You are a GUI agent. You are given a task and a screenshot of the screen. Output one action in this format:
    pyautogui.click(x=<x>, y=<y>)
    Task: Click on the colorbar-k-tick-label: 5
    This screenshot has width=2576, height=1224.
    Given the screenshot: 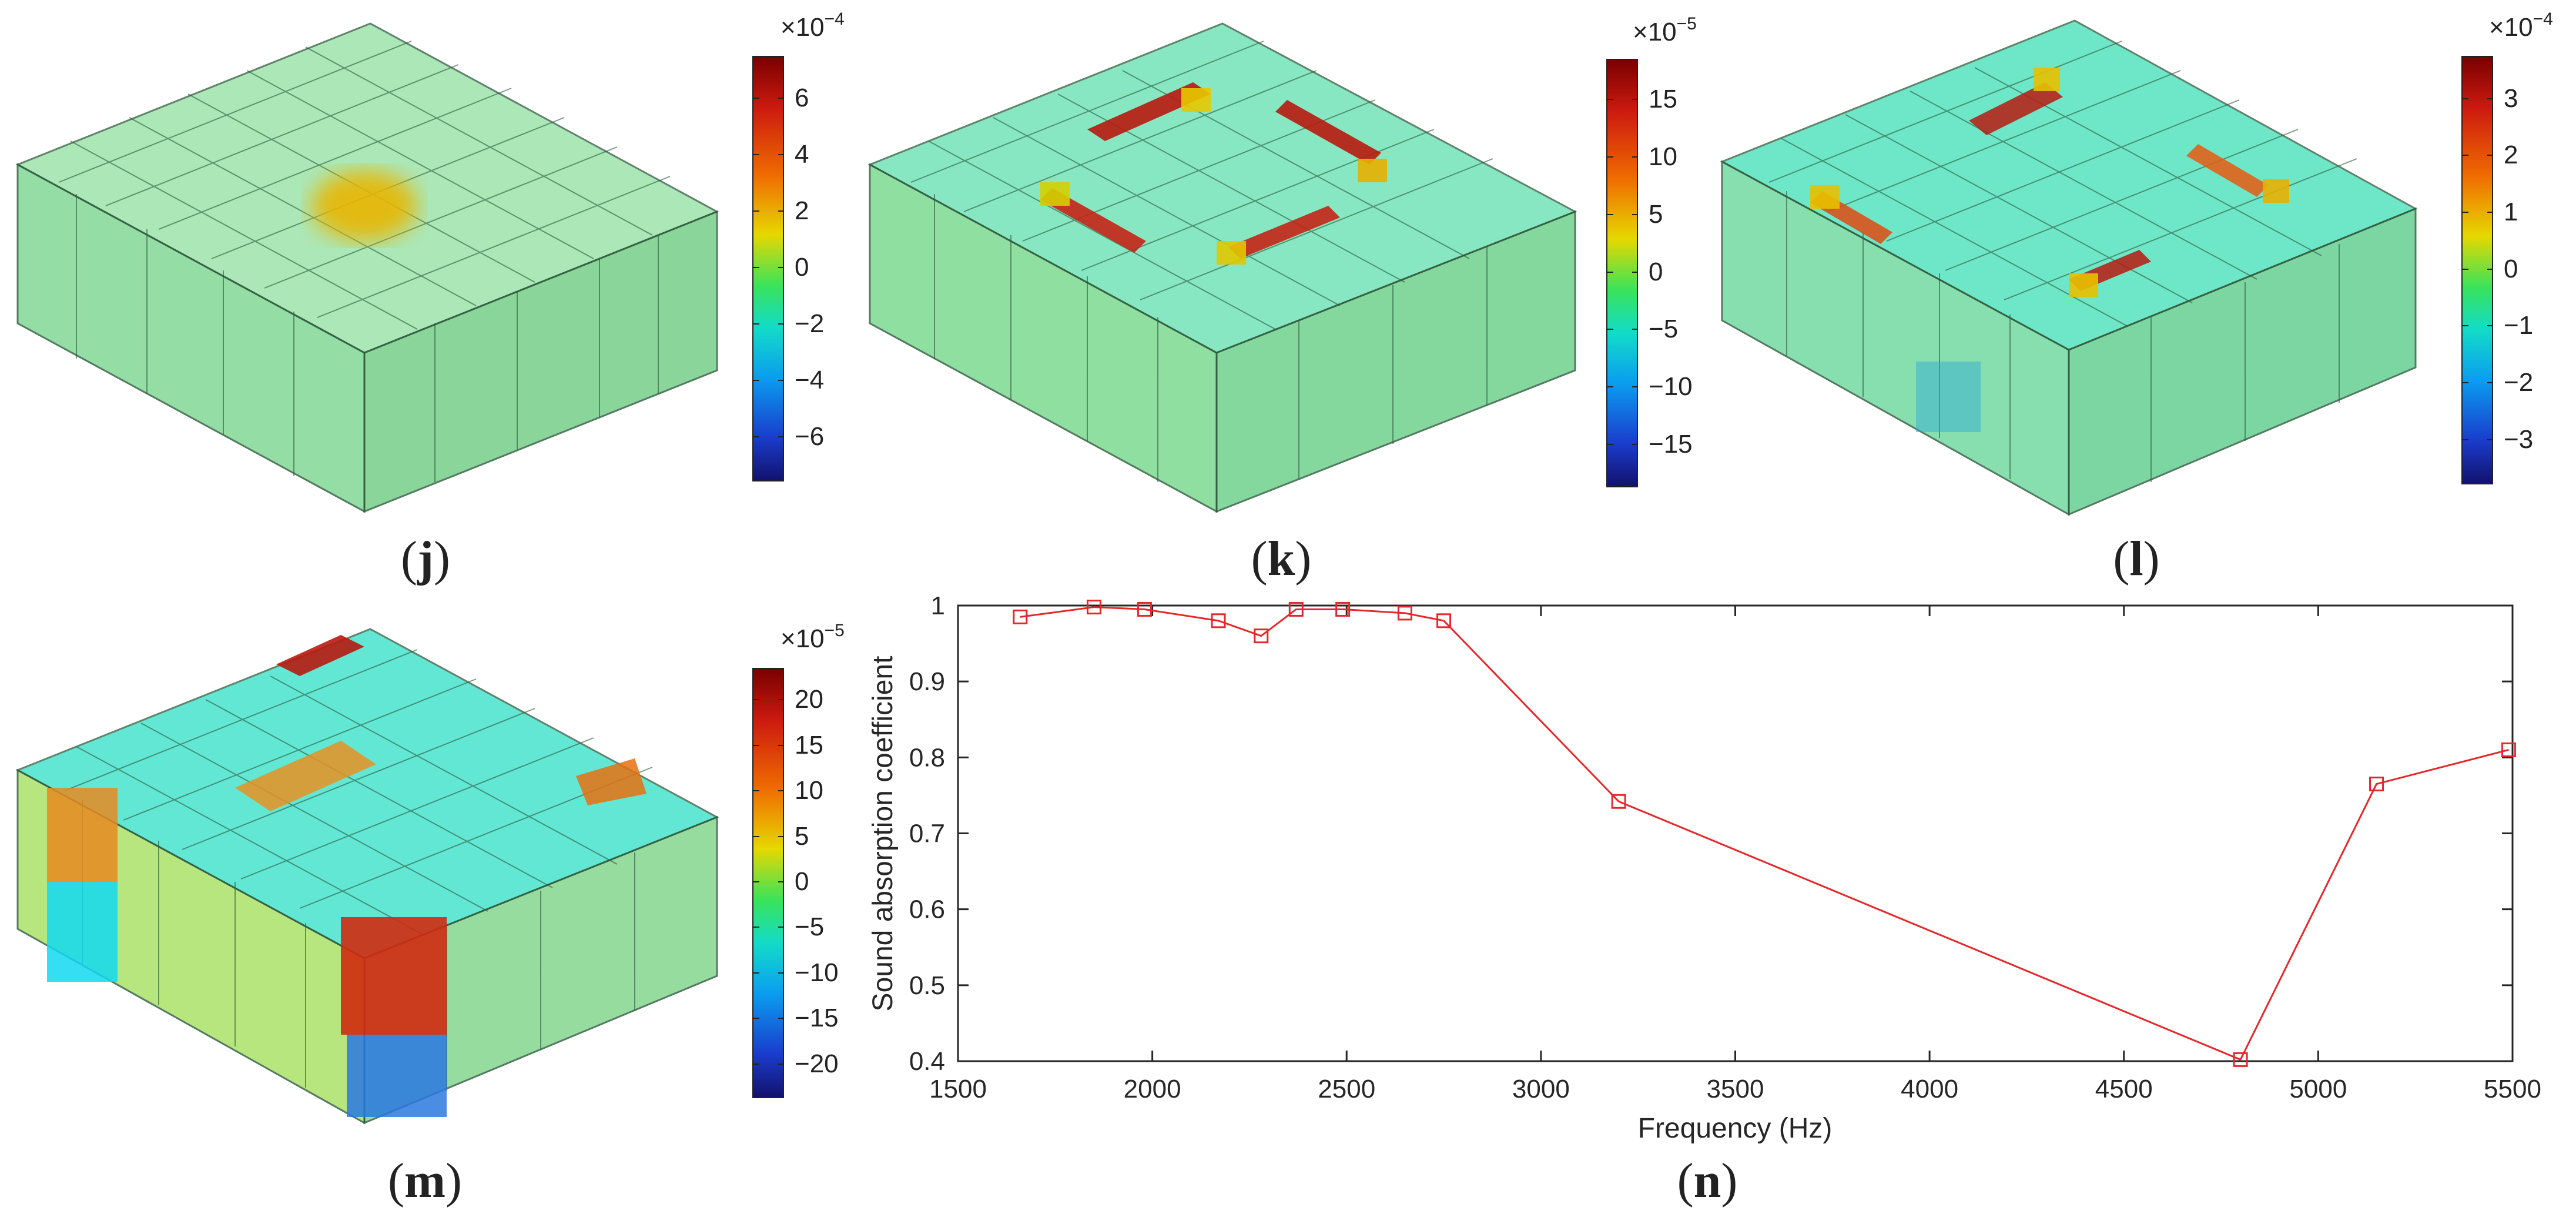 What is the action you would take?
    pyautogui.click(x=1656, y=214)
    